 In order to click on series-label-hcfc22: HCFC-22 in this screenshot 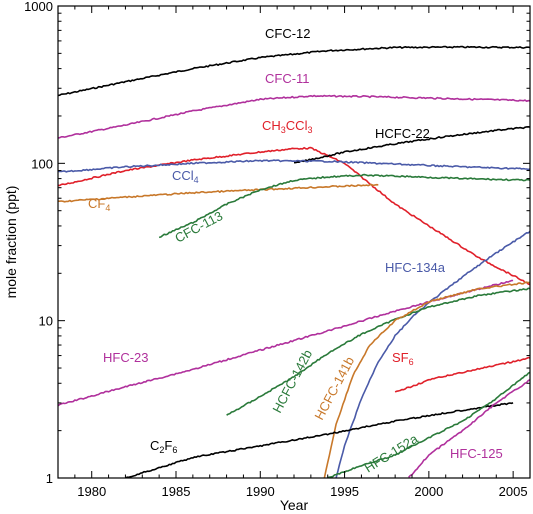, I will do `click(402, 133)`.